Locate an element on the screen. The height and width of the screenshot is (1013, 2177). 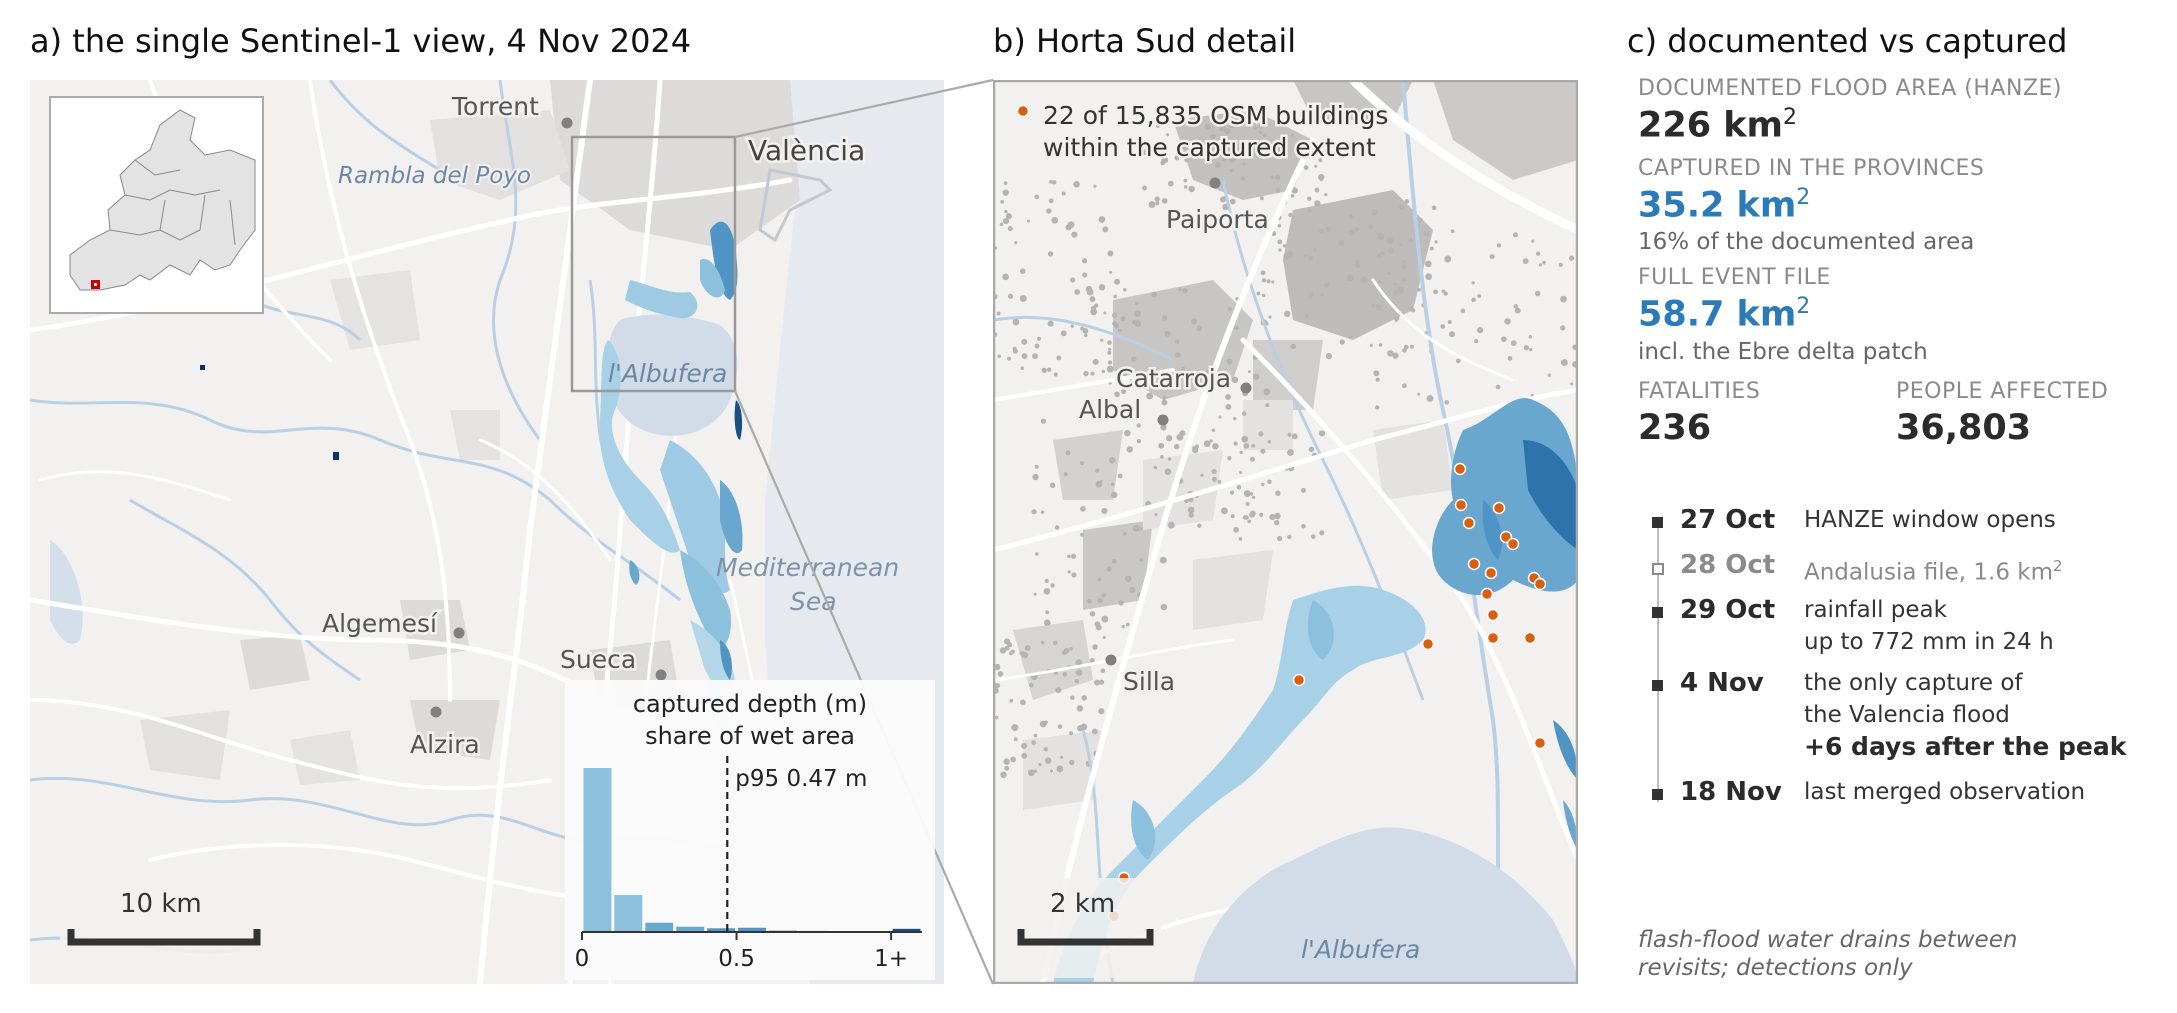
histogram-tick-label: 1+ is located at coordinates (891, 959).